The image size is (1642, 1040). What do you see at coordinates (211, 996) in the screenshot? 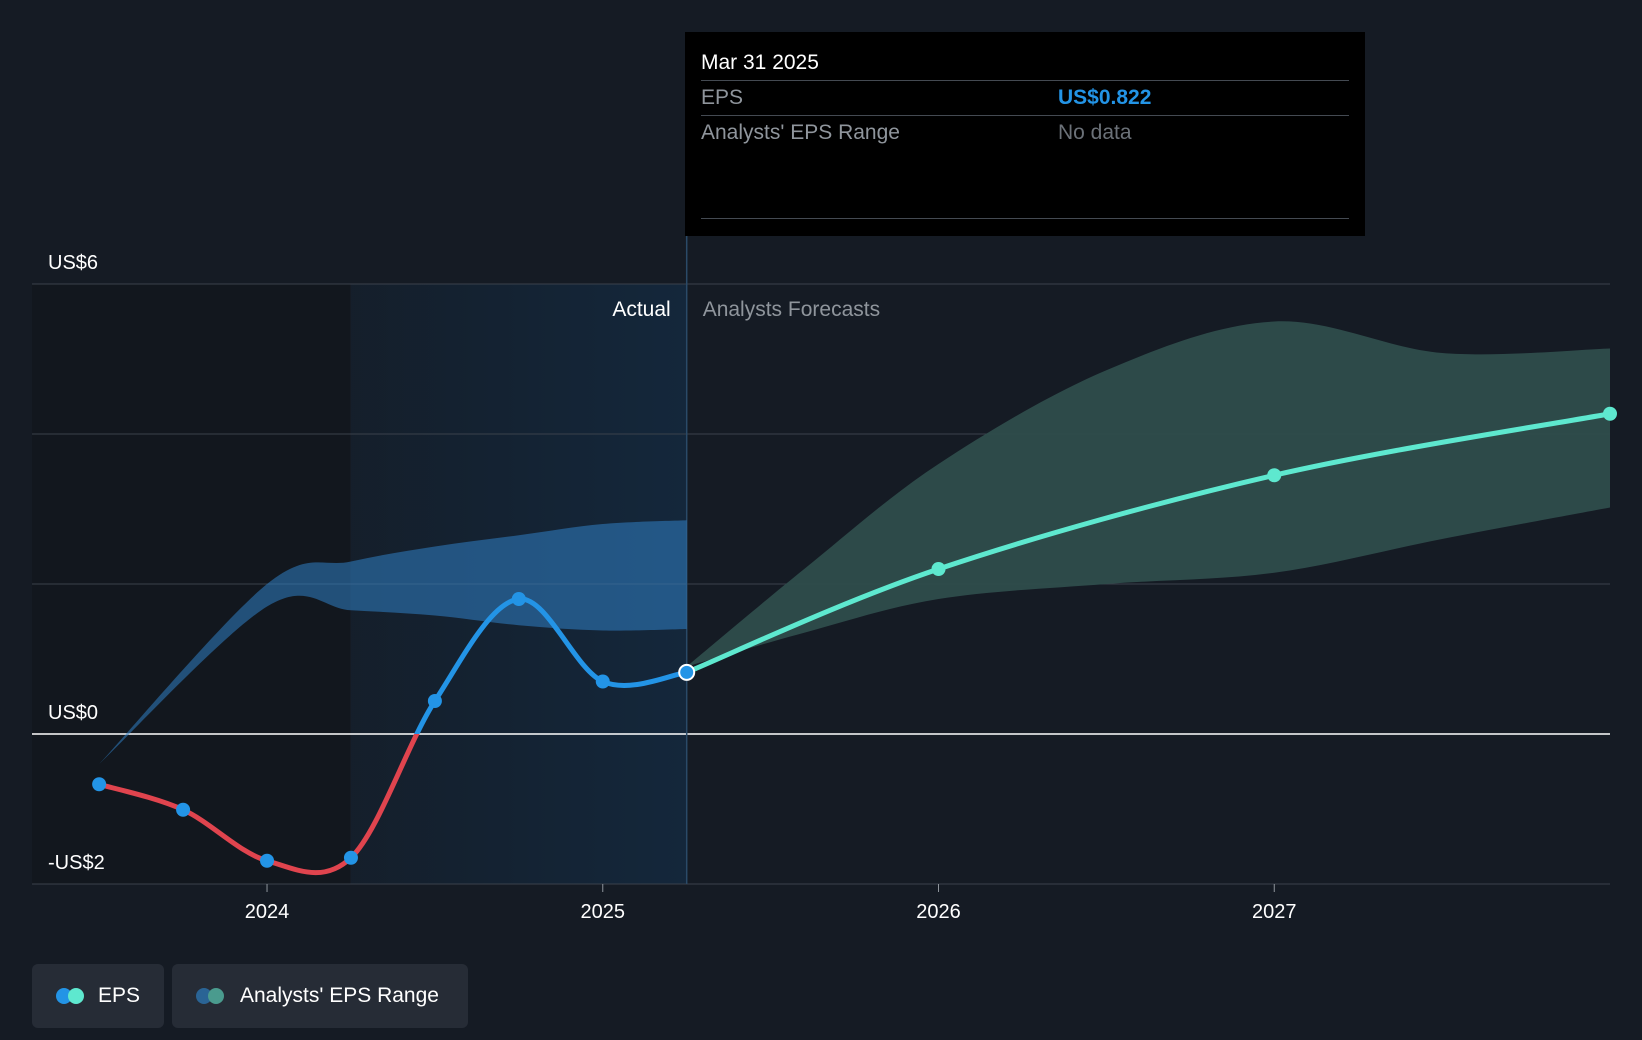
I see `range-legend-icon` at bounding box center [211, 996].